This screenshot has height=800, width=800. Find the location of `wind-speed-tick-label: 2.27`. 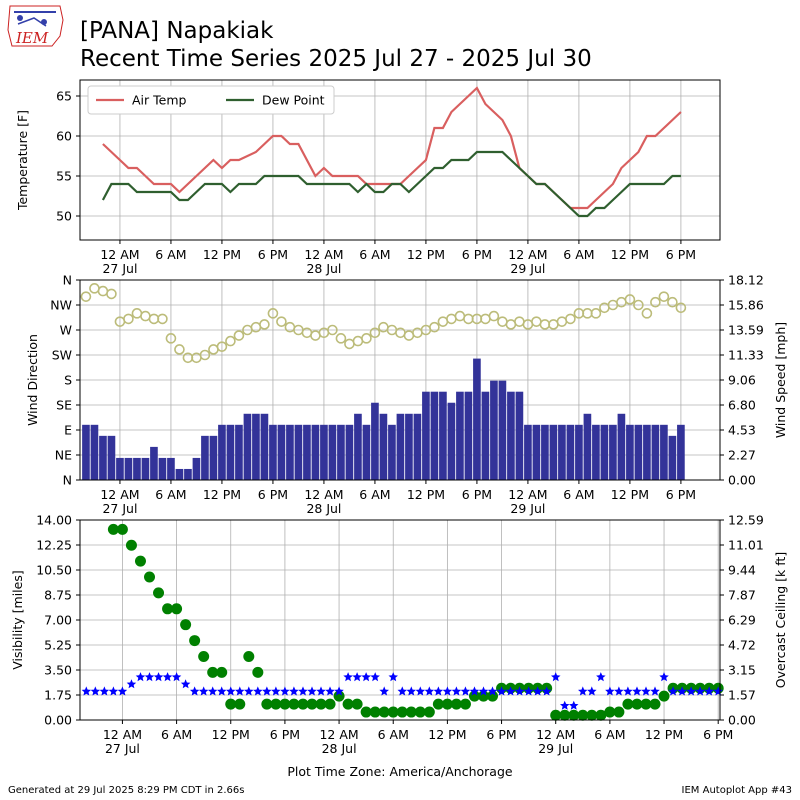

wind-speed-tick-label: 2.27 is located at coordinates (742, 455).